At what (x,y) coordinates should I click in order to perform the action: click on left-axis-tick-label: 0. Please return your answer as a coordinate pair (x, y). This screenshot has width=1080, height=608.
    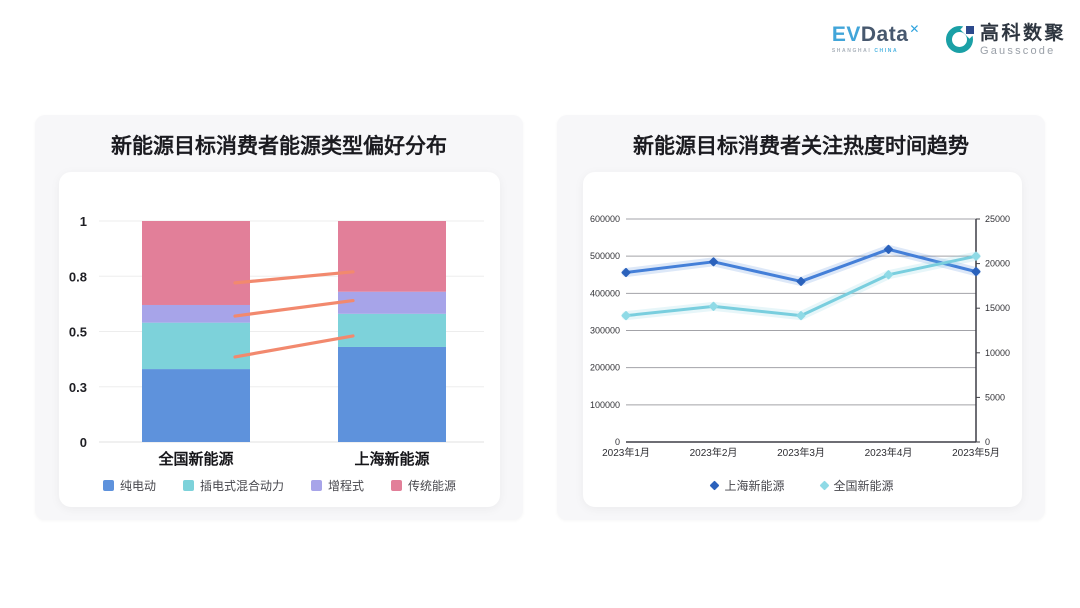
    Looking at the image, I should click on (617, 442).